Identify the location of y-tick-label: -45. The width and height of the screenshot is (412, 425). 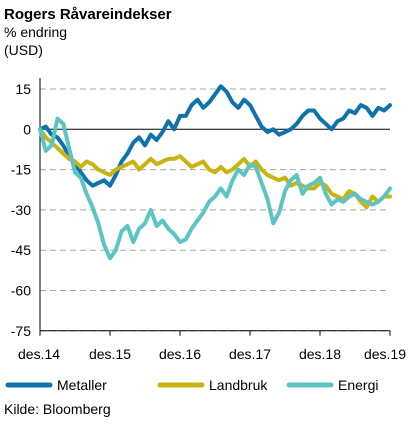
(21, 250).